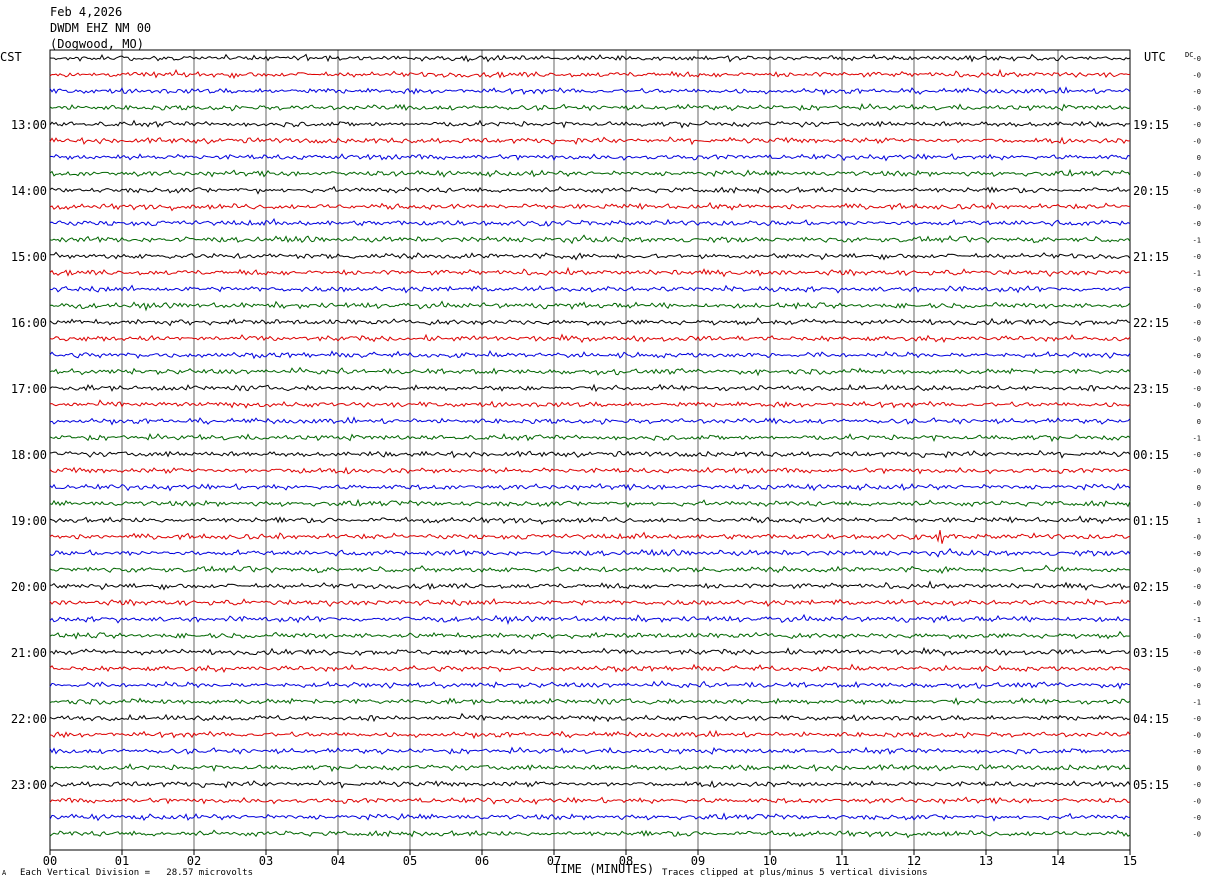 This screenshot has width=1210, height=886. What do you see at coordinates (986, 861) in the screenshot?
I see `x-tick-label: 13` at bounding box center [986, 861].